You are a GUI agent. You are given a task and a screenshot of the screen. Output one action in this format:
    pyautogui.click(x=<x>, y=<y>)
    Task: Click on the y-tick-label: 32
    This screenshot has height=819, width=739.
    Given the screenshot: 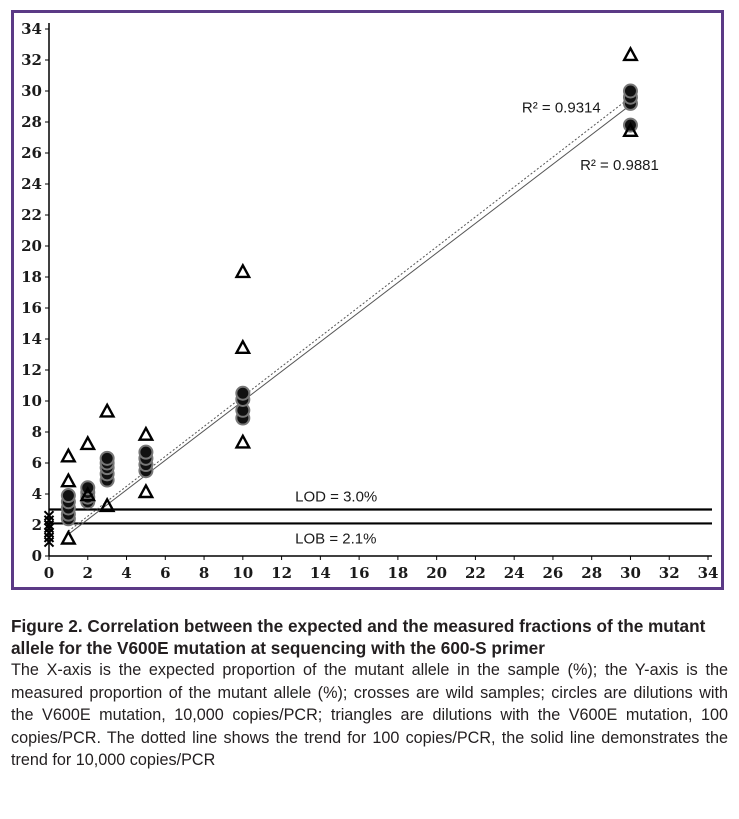 What is the action you would take?
    pyautogui.click(x=31, y=60)
    